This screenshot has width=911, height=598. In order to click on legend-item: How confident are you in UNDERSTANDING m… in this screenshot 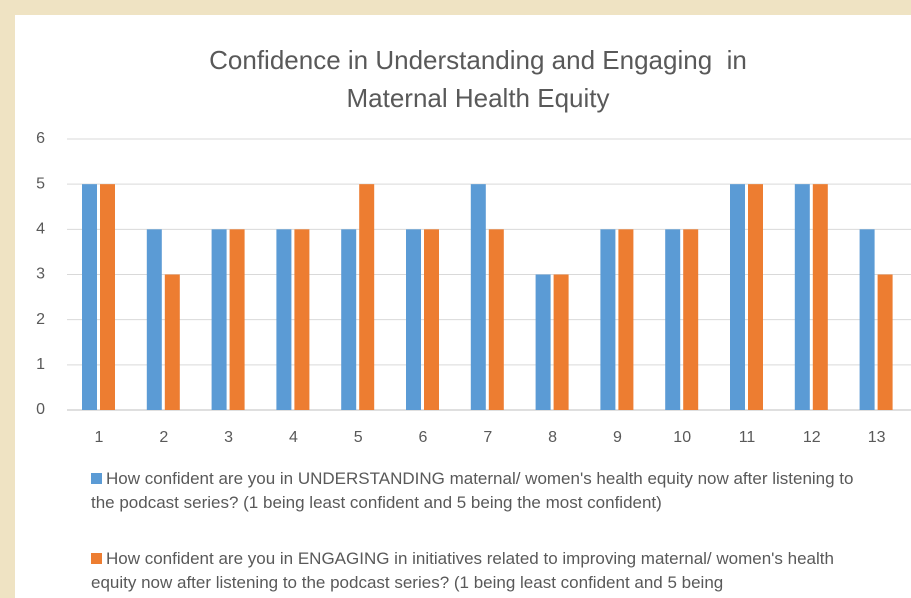, I will do `click(486, 491)`.